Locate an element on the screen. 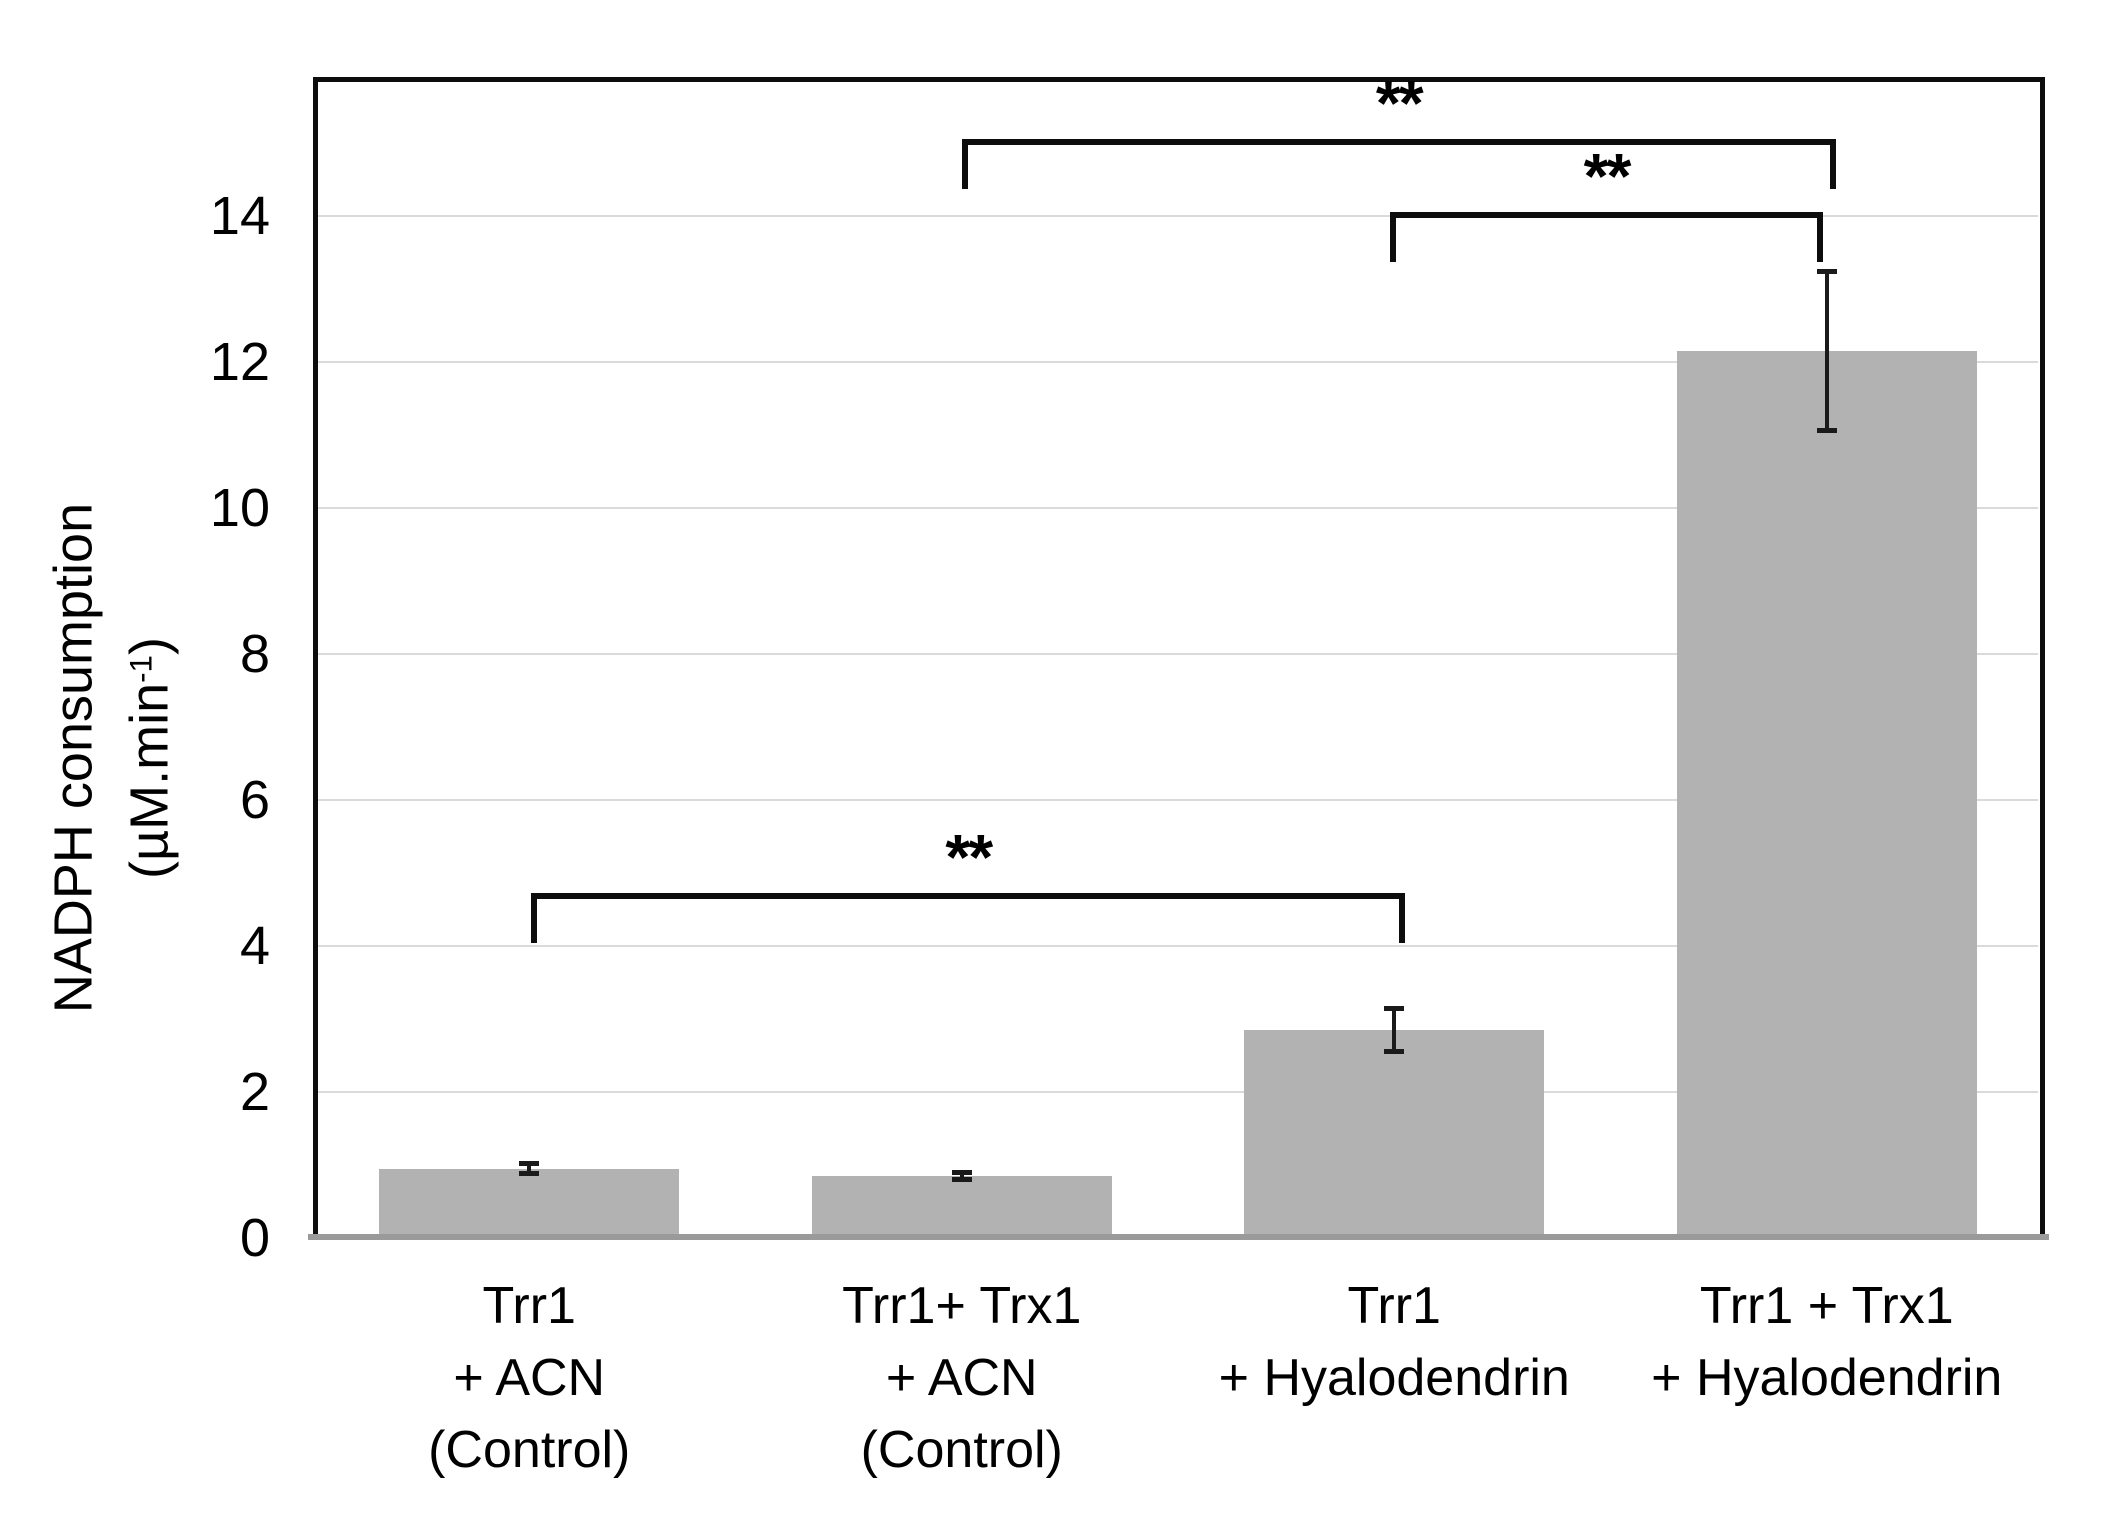 The width and height of the screenshot is (2118, 1521). plot-border-left is located at coordinates (315, 657).